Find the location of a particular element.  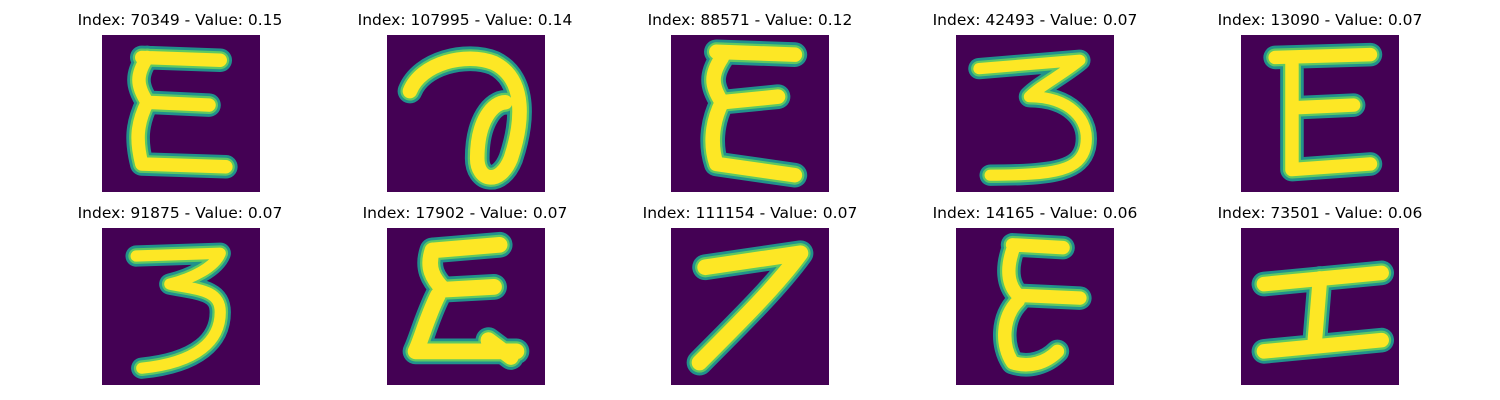

panel-7: Index: 17902 - Value: 0.07 is located at coordinates (465, 289).